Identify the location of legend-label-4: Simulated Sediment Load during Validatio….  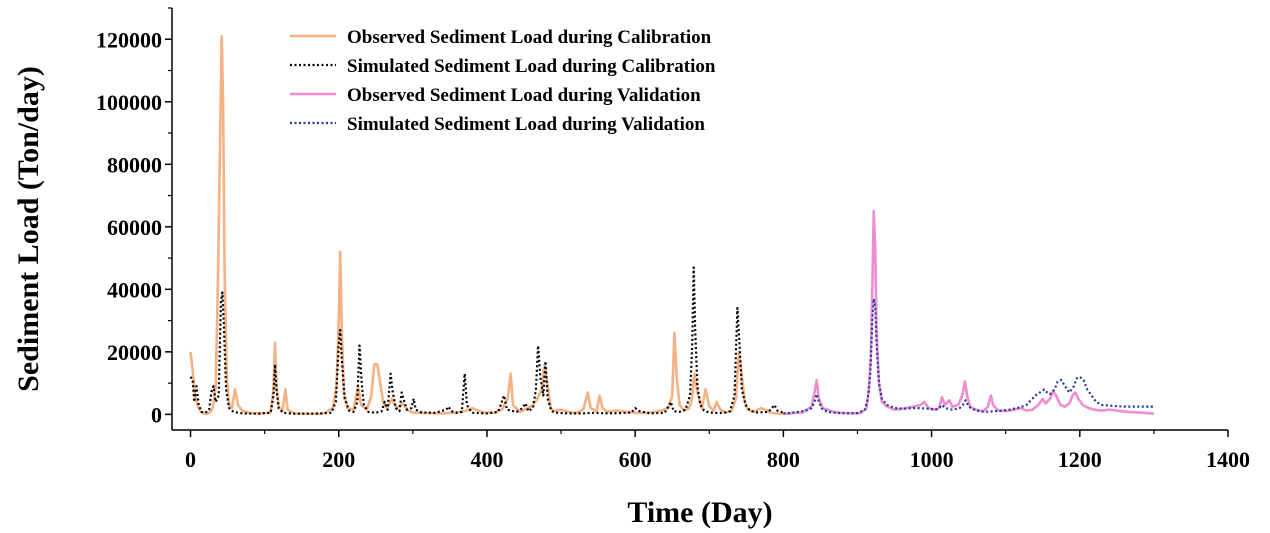
(526, 124).